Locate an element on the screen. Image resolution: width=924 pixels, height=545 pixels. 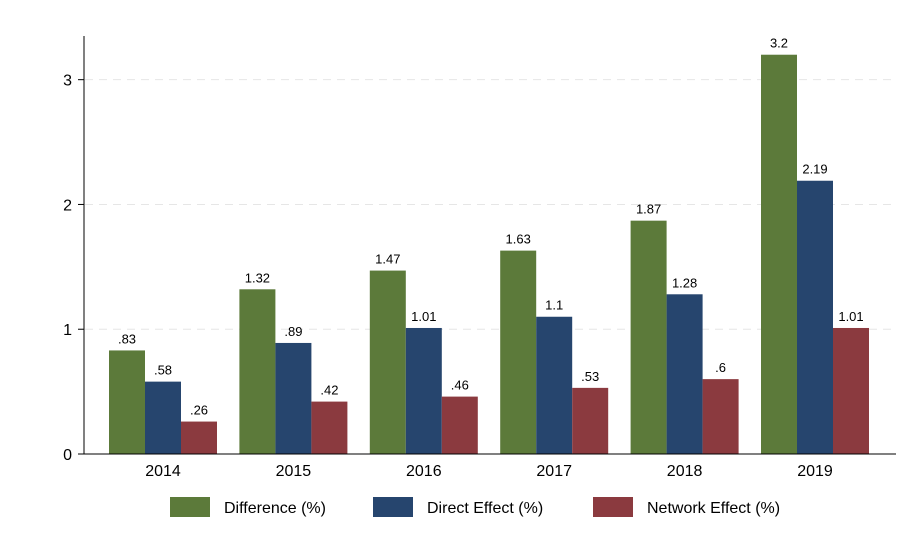
bar-label-2019-series-1: 2.19 is located at coordinates (814, 169).